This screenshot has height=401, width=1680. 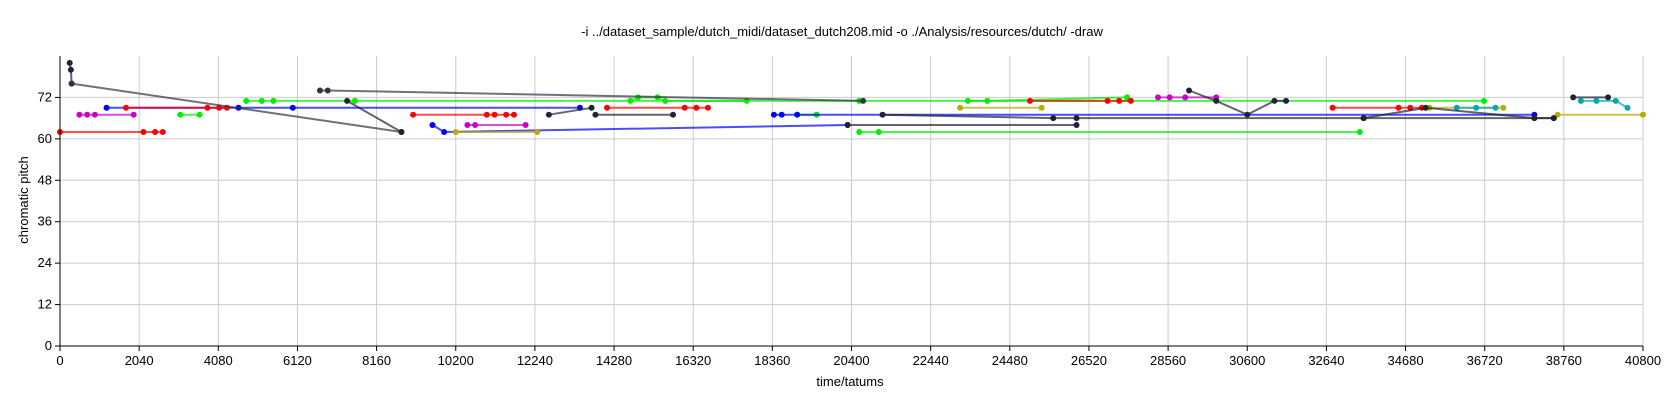 What do you see at coordinates (45, 179) in the screenshot?
I see `y-tick-label: 48` at bounding box center [45, 179].